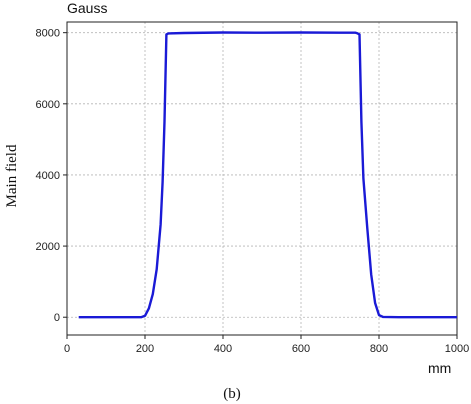 The height and width of the screenshot is (404, 471). Describe the element at coordinates (12, 175) in the screenshot. I see `y-axis-label: Main field` at that location.